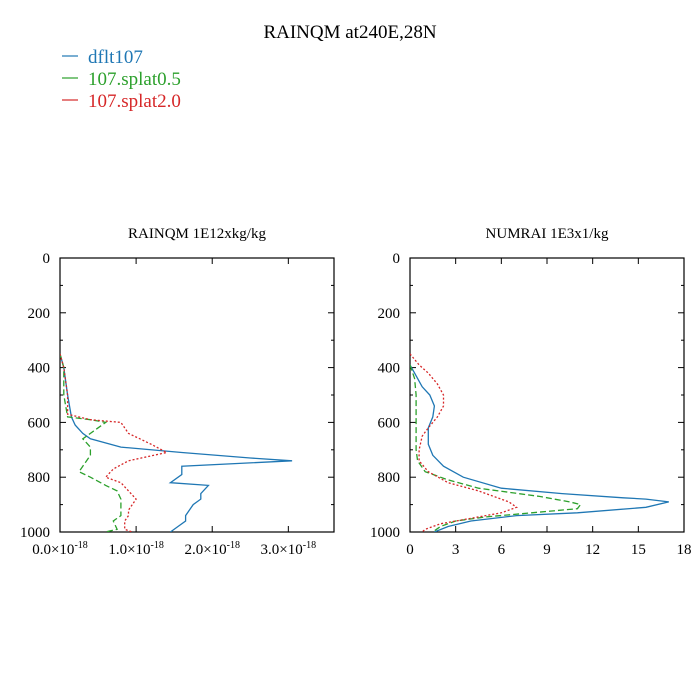 The image size is (700, 700). Describe the element at coordinates (115, 57) in the screenshot. I see `legend-label-dflt107: dflt107` at that location.